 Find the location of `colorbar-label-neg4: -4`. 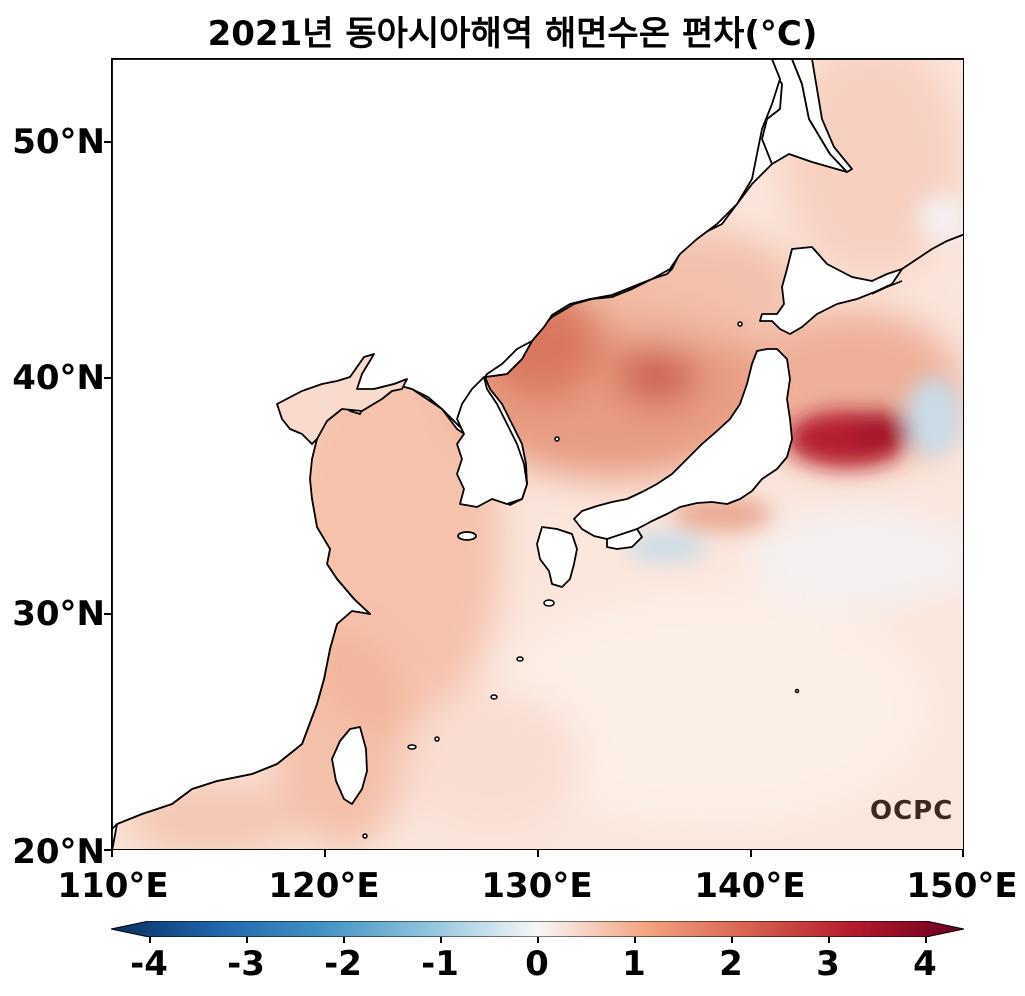

colorbar-label-neg4: -4 is located at coordinates (149, 964).